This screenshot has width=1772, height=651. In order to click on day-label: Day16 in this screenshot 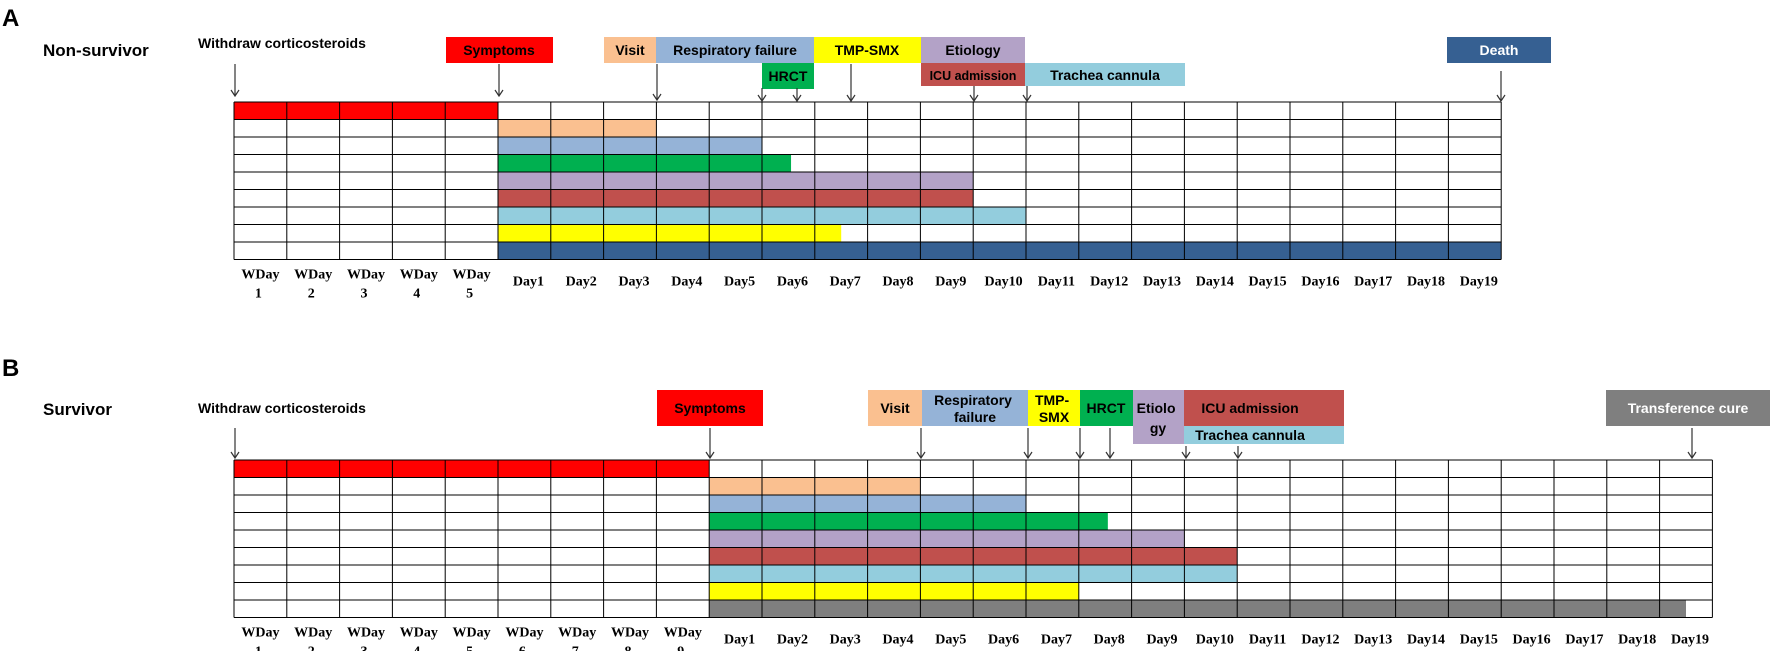, I will do `click(1532, 640)`.